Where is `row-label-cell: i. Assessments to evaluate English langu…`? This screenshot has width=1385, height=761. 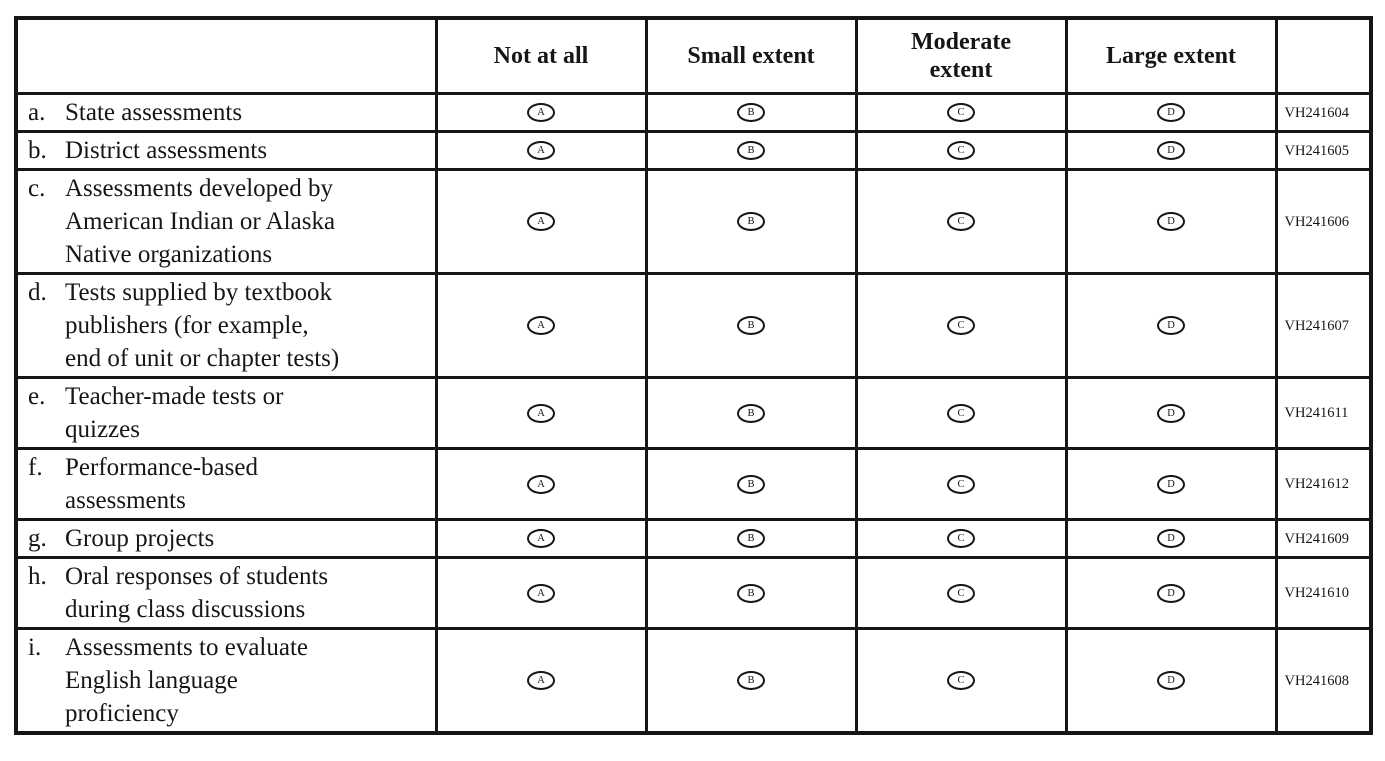
row-label-cell: i. Assessments to evaluate English langu… is located at coordinates (226, 681).